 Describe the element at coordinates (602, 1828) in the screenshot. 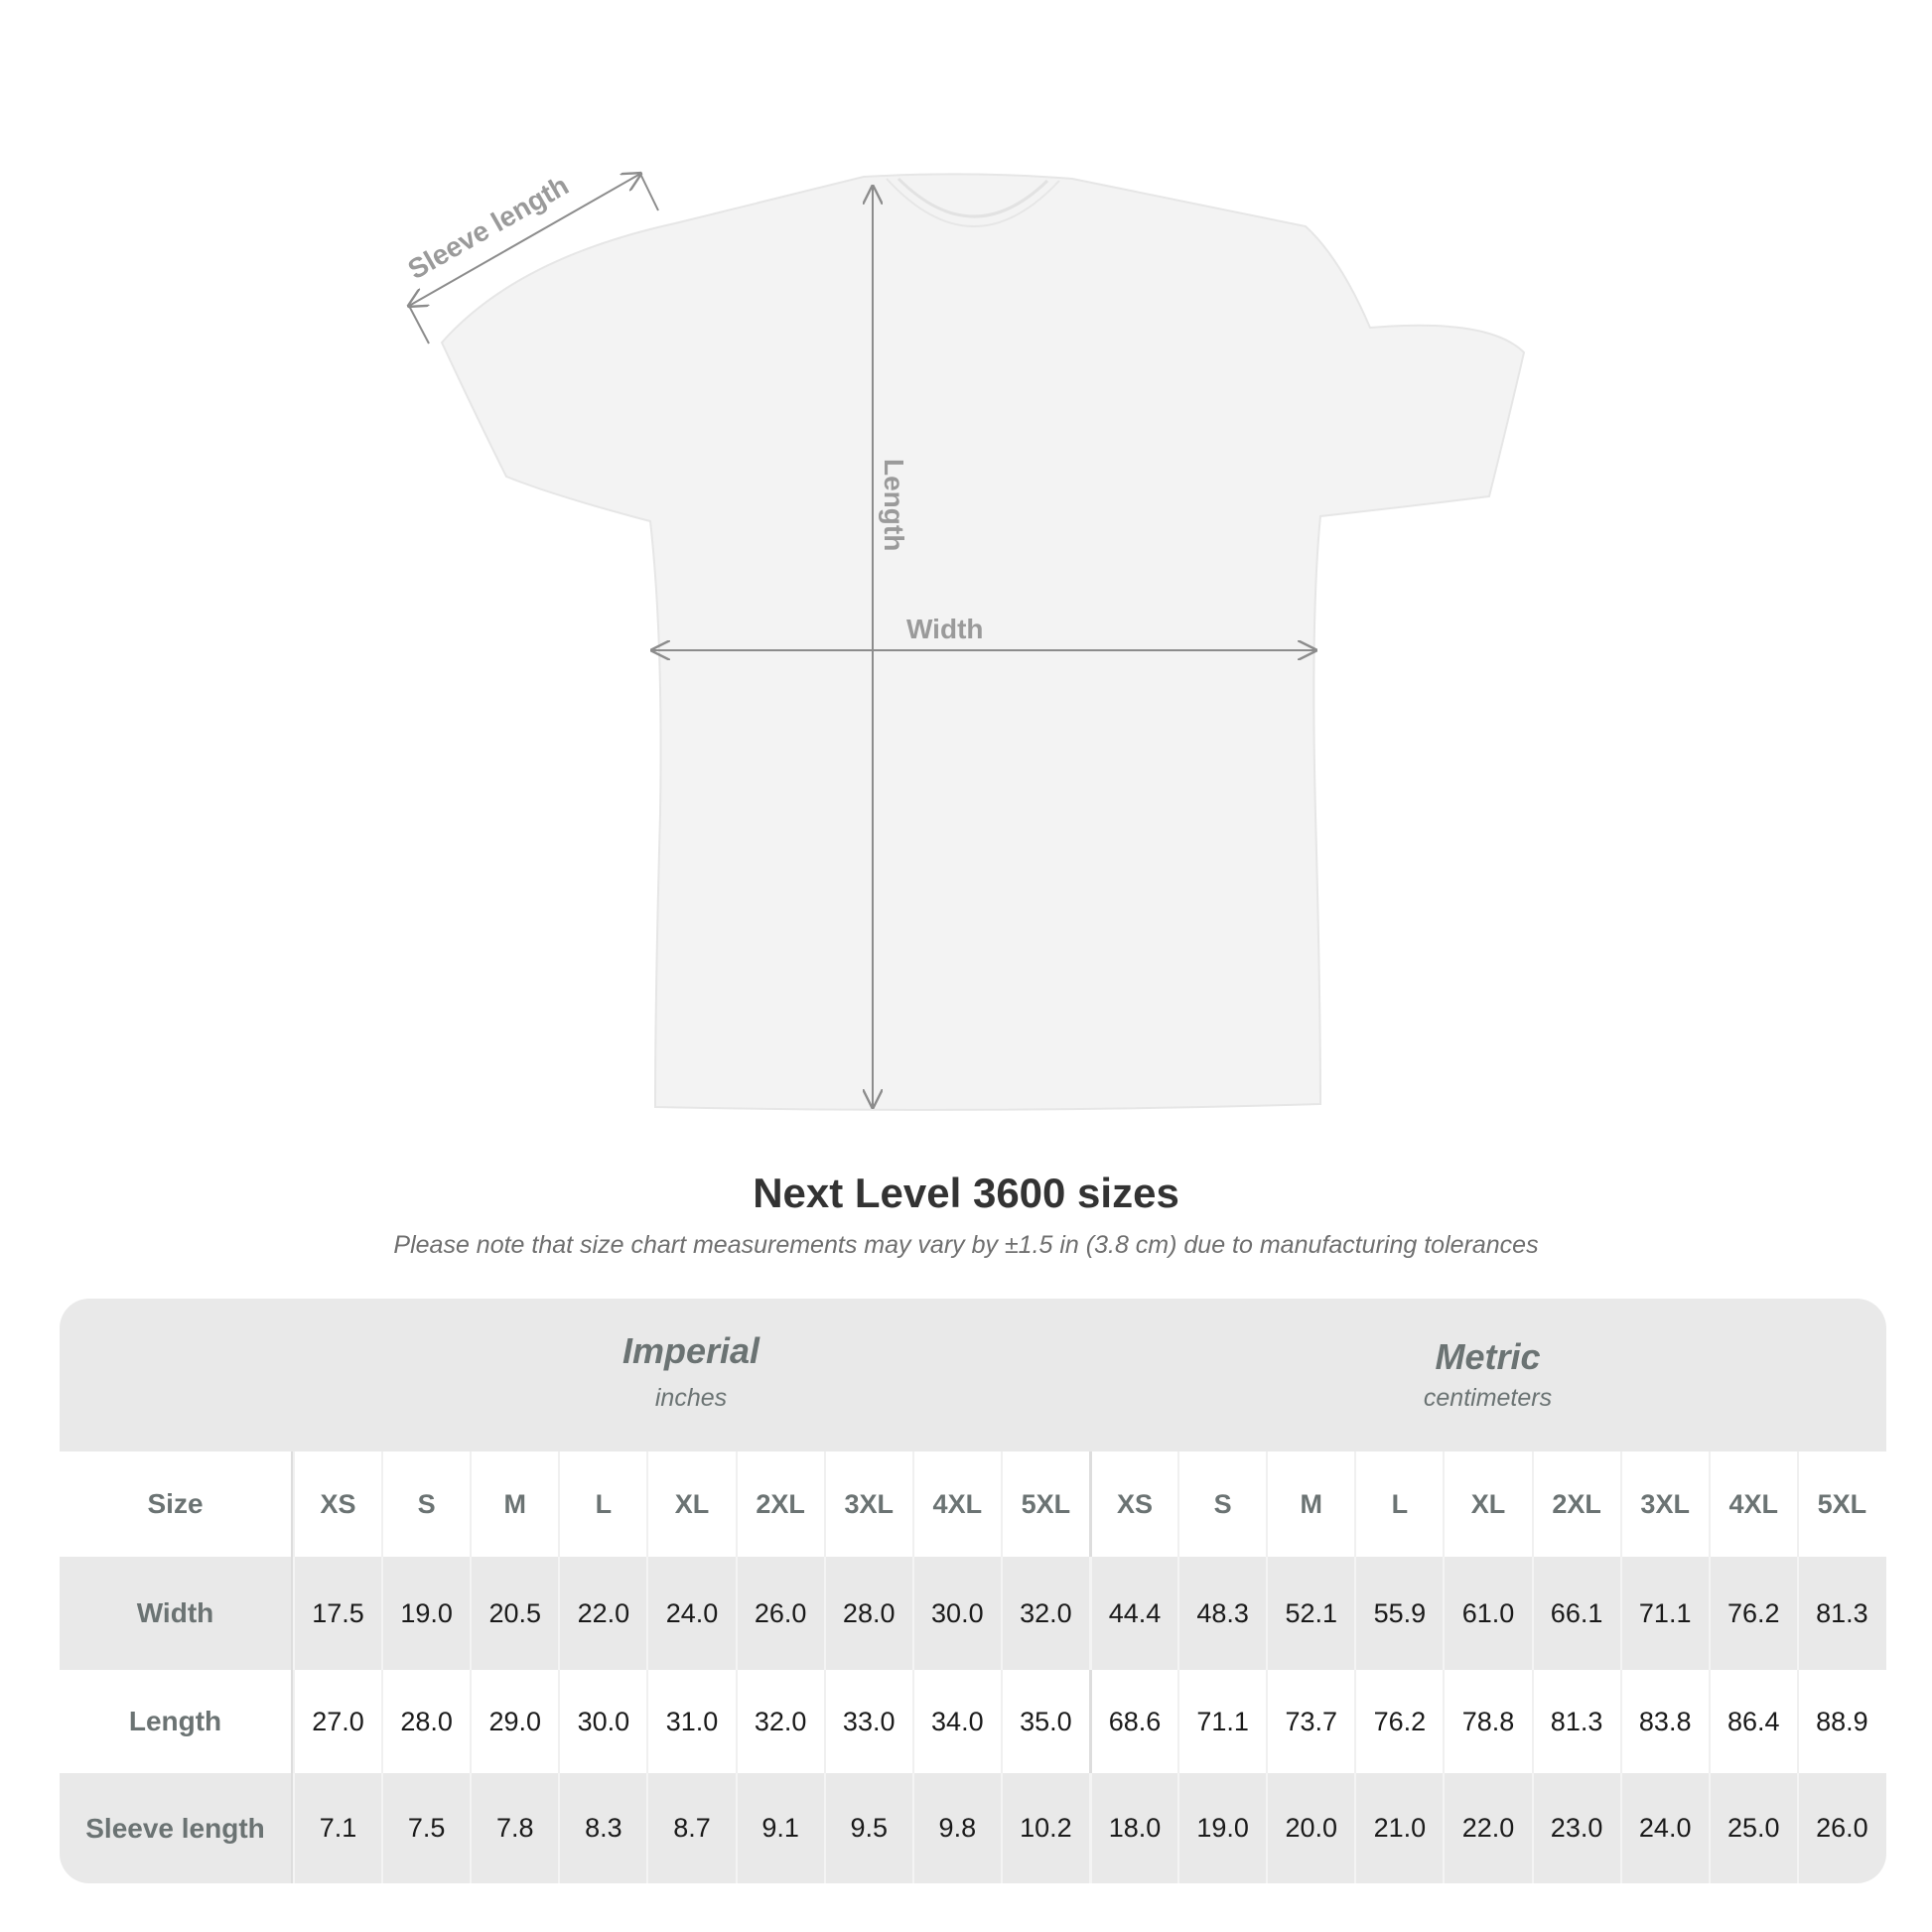

I see `table-cell: 8.3` at that location.